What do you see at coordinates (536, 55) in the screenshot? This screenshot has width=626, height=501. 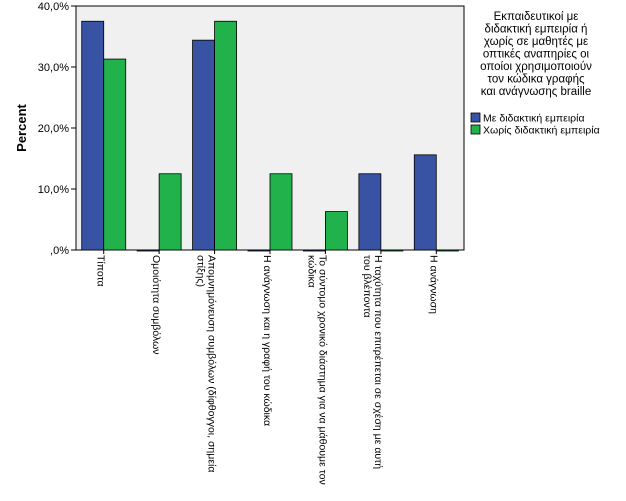 I see `legend-title: οπτικές αναπηρίες οι` at bounding box center [536, 55].